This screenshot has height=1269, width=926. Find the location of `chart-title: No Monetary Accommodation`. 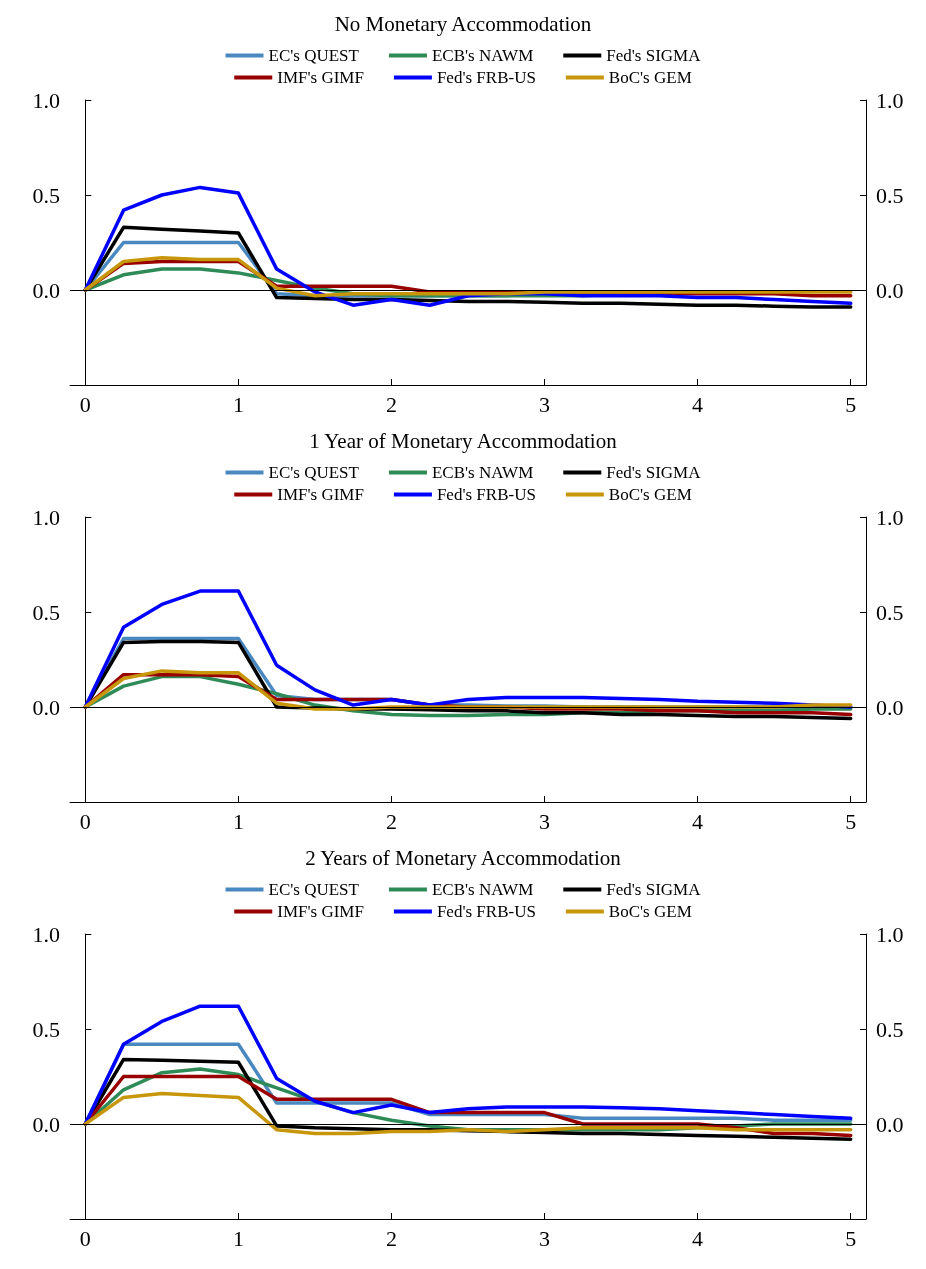

chart-title: No Monetary Accommodation is located at coordinates (463, 23).